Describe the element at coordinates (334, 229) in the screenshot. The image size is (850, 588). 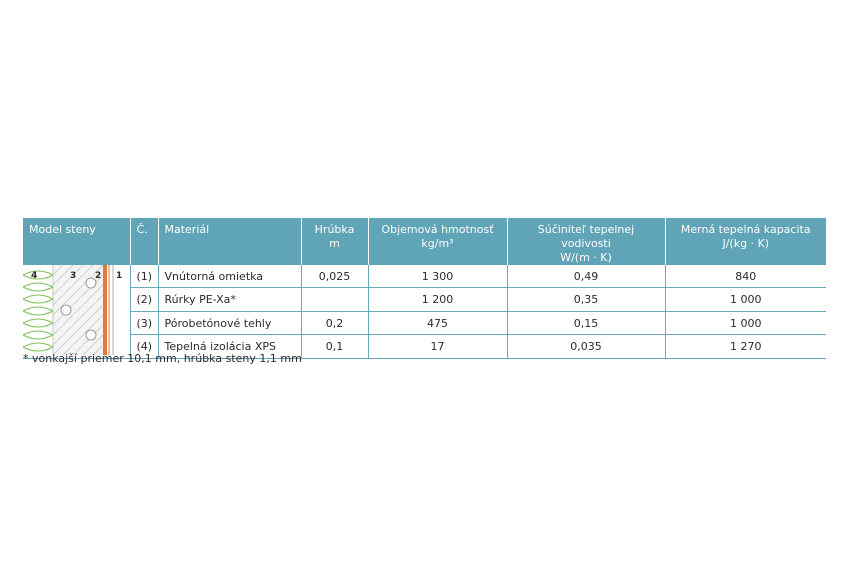
I see `header-thickness-label: Hrúbka` at that location.